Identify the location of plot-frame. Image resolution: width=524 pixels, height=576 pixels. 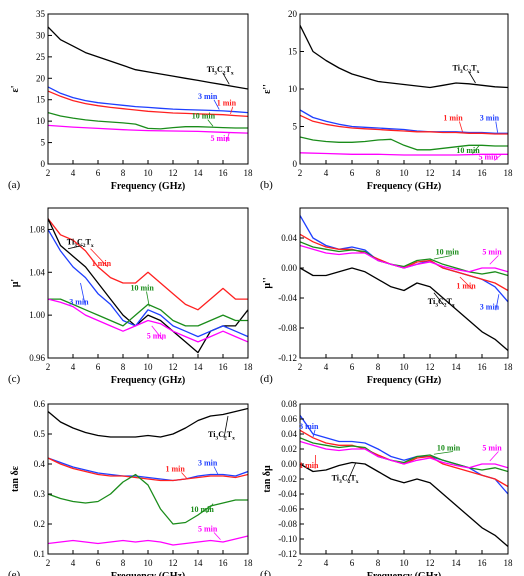
(404, 283).